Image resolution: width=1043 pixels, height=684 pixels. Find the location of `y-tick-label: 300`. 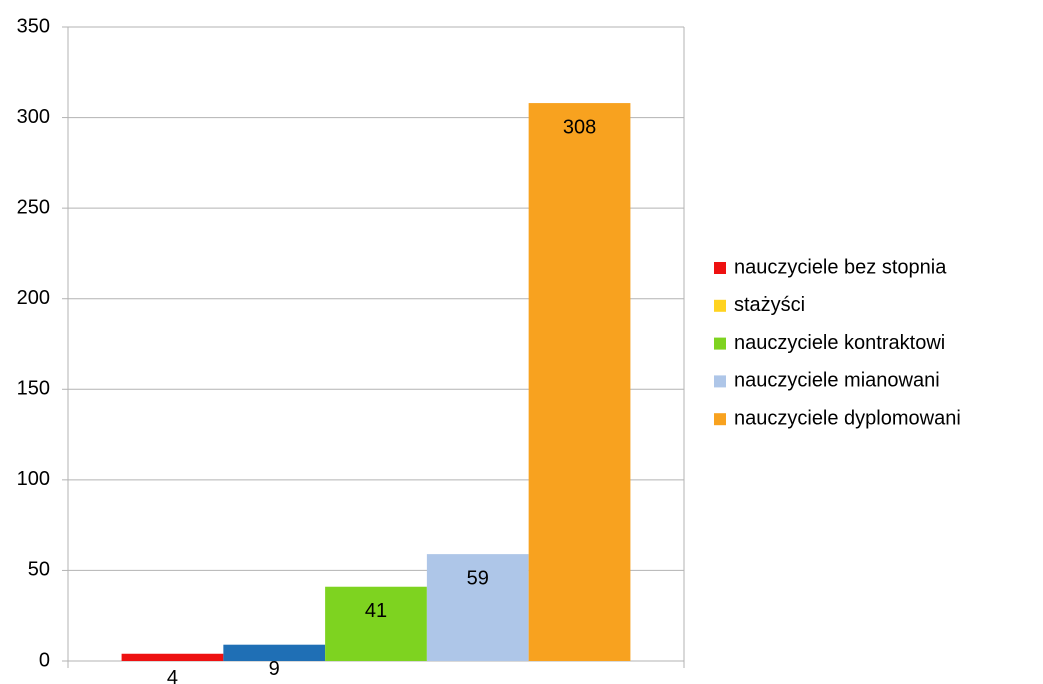

y-tick-label: 300 is located at coordinates (33, 117).